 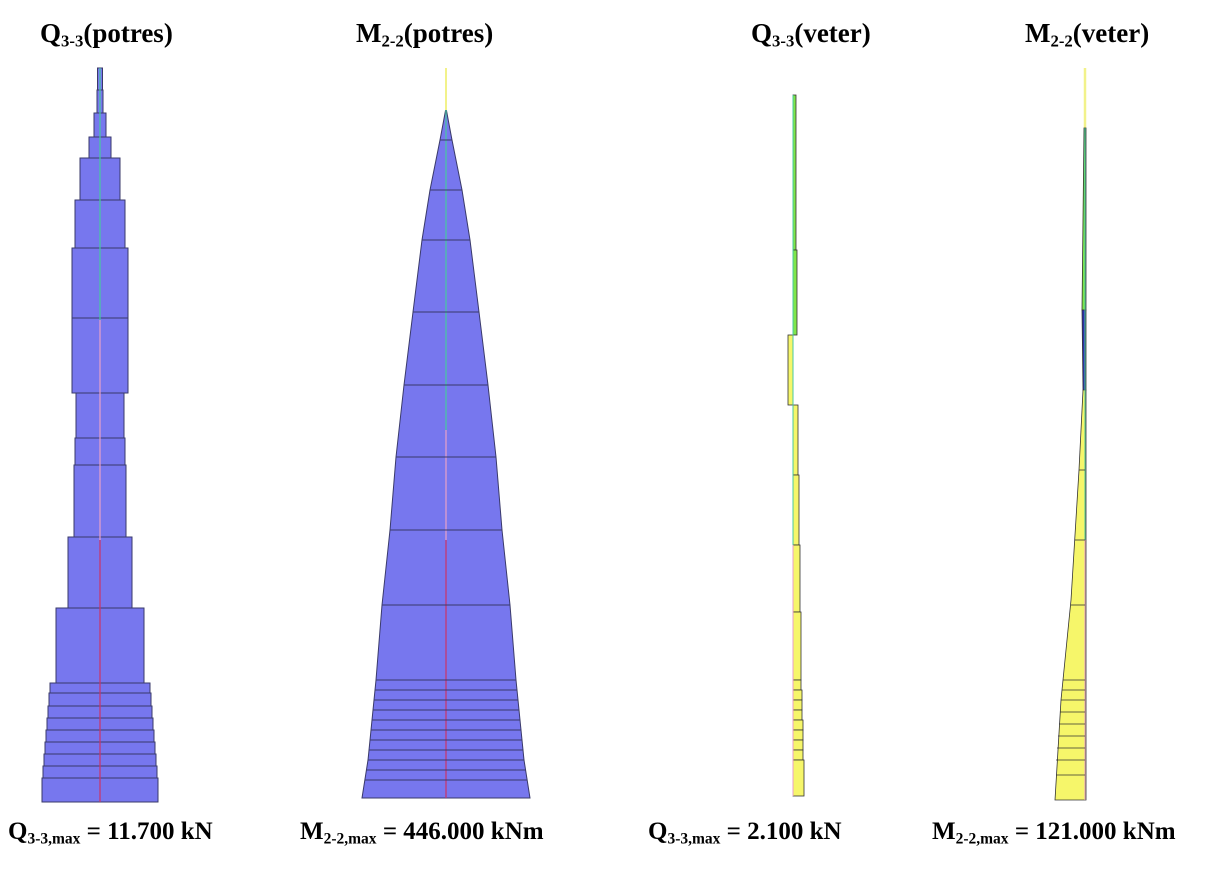 I want to click on title-q-veter: Q3-3(veter), so click(x=811, y=34).